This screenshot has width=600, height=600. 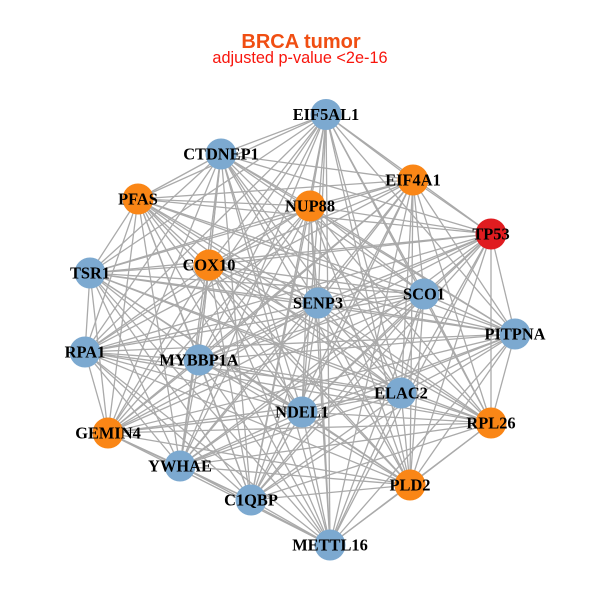 What do you see at coordinates (424, 294) in the screenshot?
I see `svg-text: SCO1` at bounding box center [424, 294].